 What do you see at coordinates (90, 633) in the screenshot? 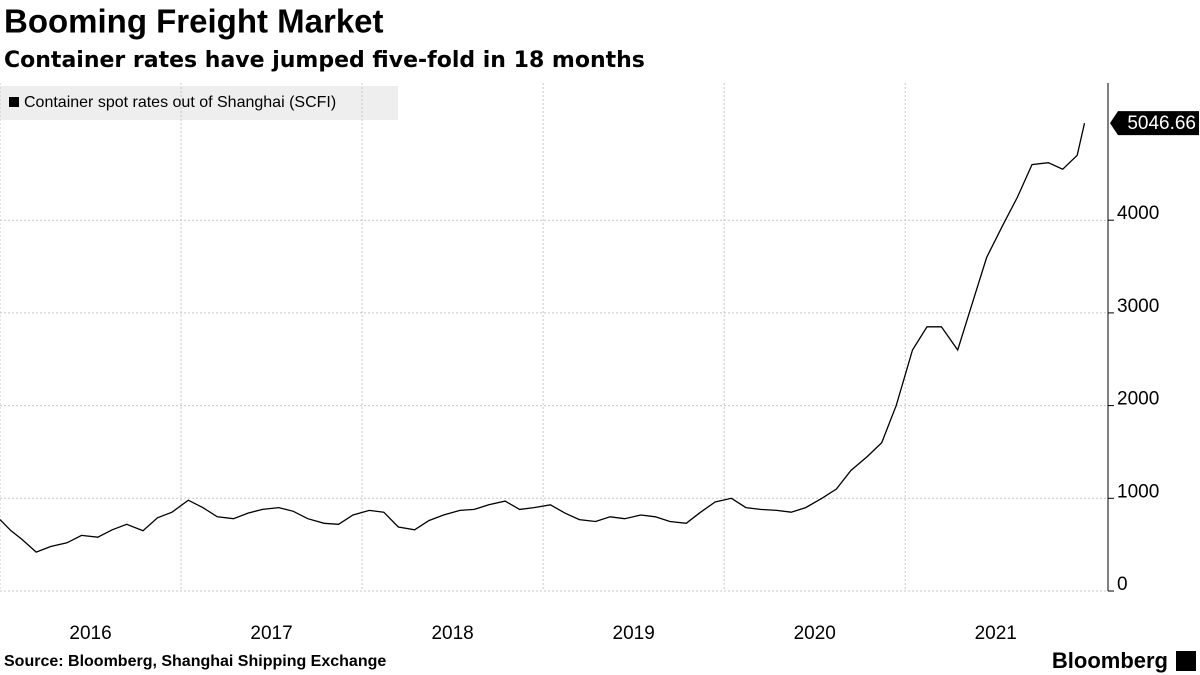
I see `x-tick-label: 2016` at bounding box center [90, 633].